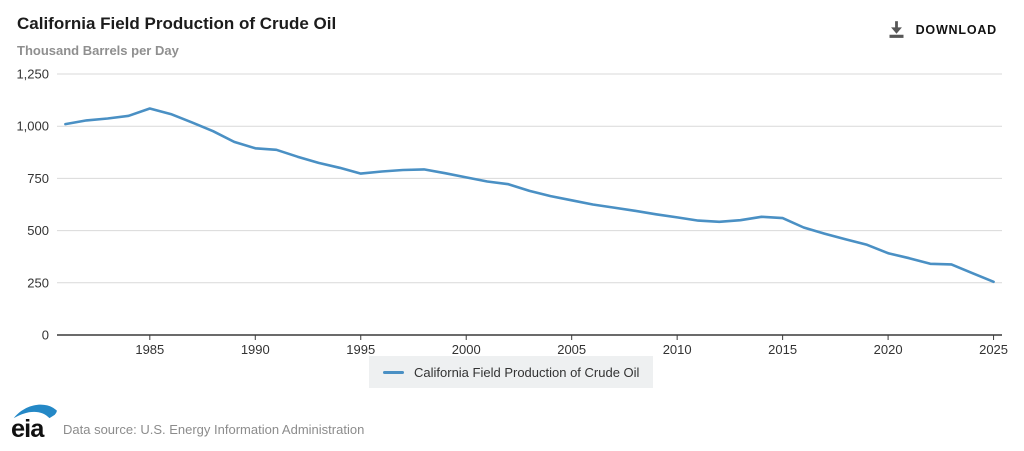 The height and width of the screenshot is (451, 1024). What do you see at coordinates (35, 411) in the screenshot?
I see `eia-logo-swoosh` at bounding box center [35, 411].